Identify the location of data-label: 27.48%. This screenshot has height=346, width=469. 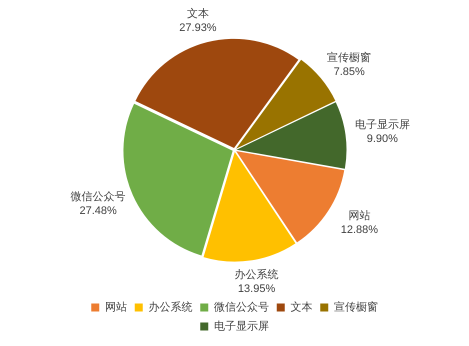
(98, 211).